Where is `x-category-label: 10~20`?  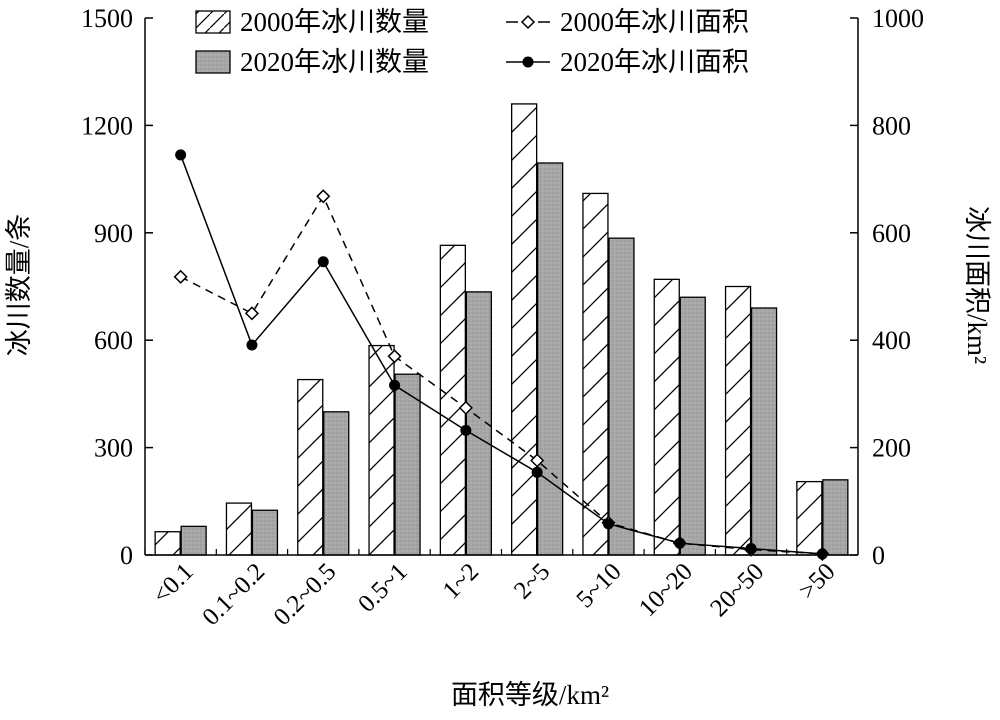 x-category-label: 10~20 is located at coordinates (666, 590).